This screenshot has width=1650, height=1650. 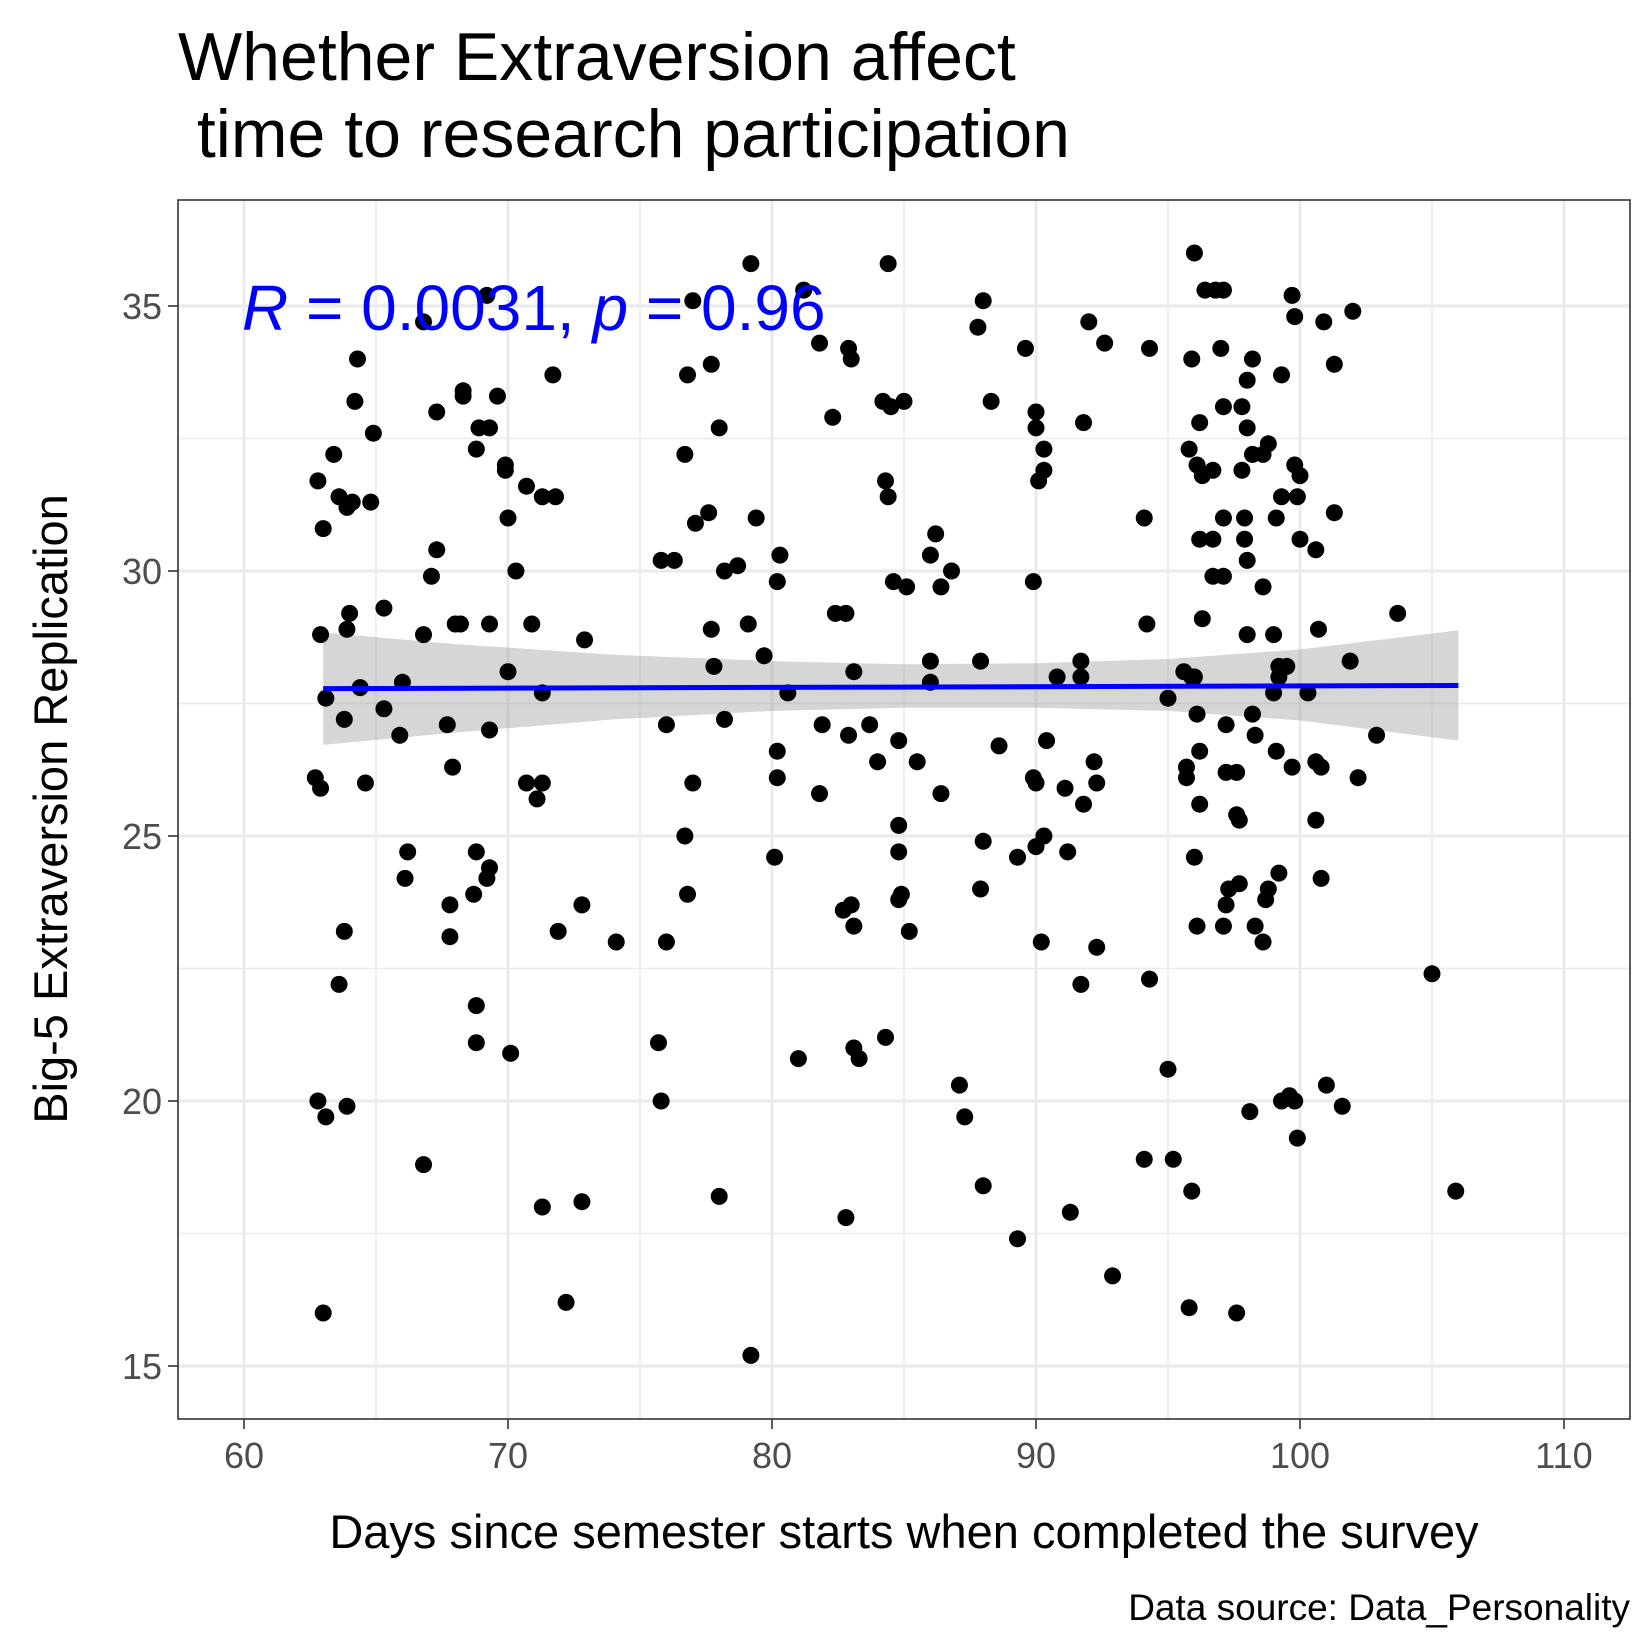 What do you see at coordinates (609, 308) in the screenshot?
I see `p-symbol: p` at bounding box center [609, 308].